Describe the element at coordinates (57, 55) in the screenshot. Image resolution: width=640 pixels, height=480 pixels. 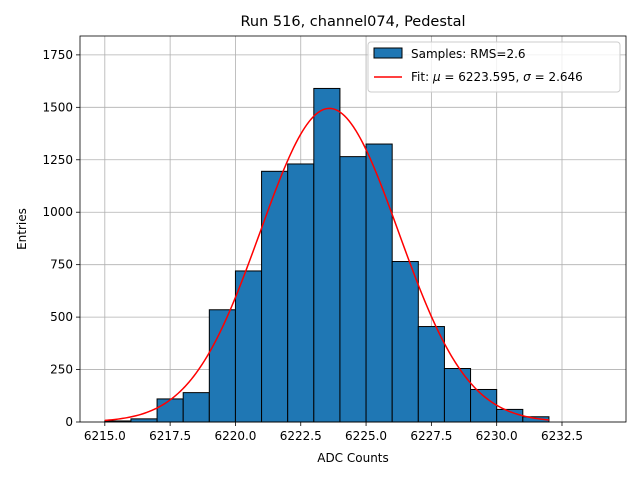
I see `y-tick-label-7: 1750` at that location.